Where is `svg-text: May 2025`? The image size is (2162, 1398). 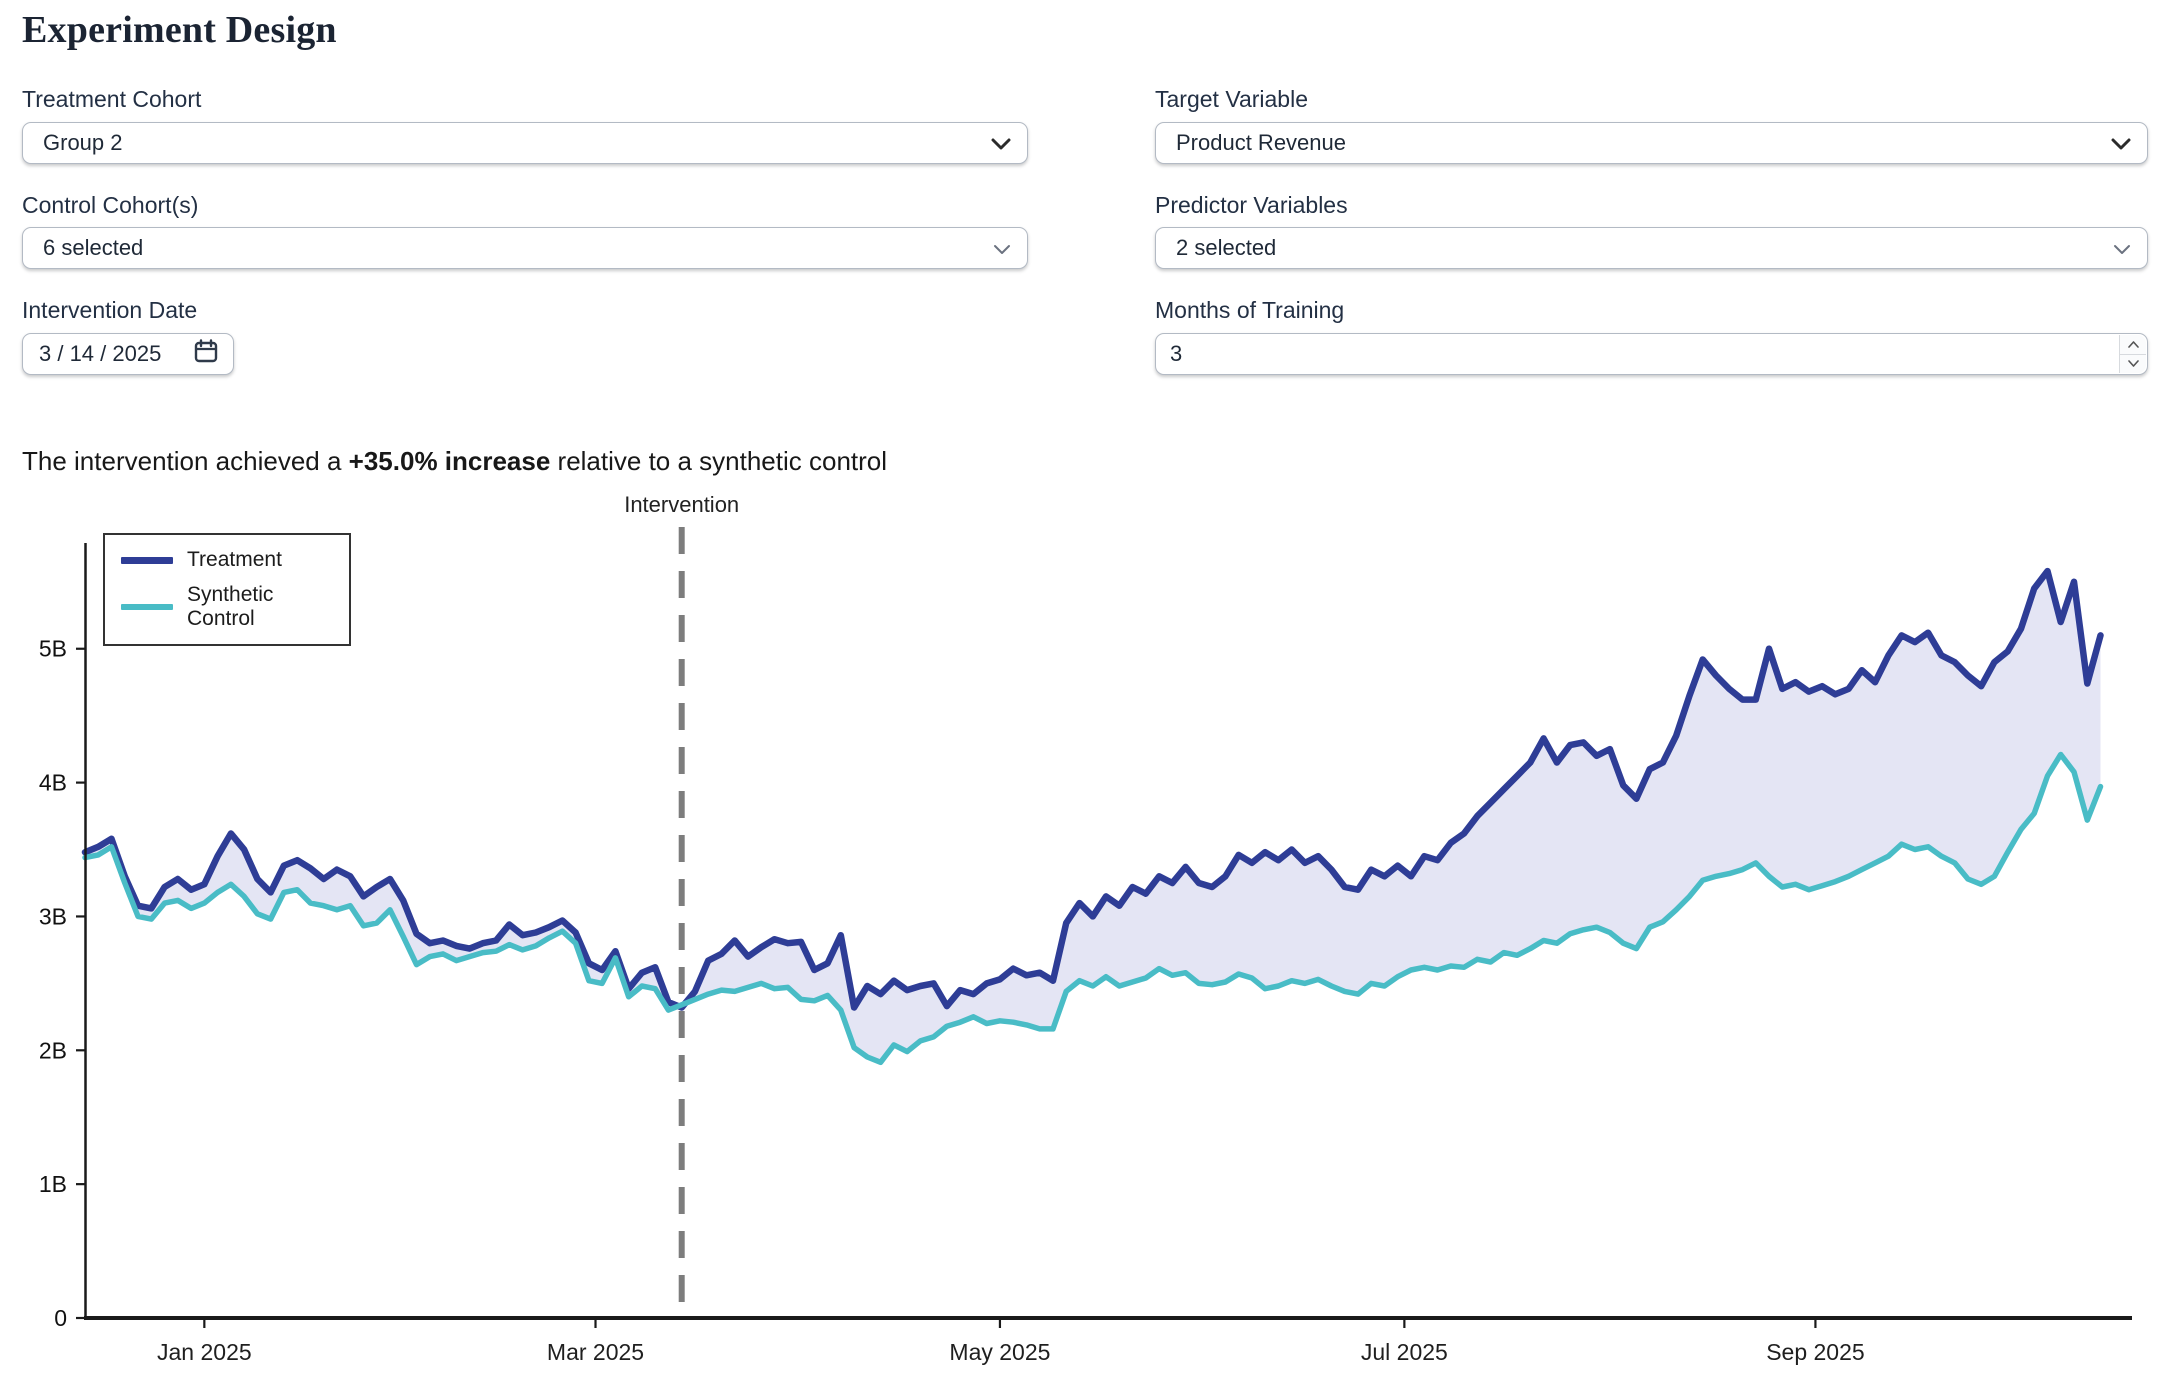
svg-text: May 2025 is located at coordinates (999, 1352).